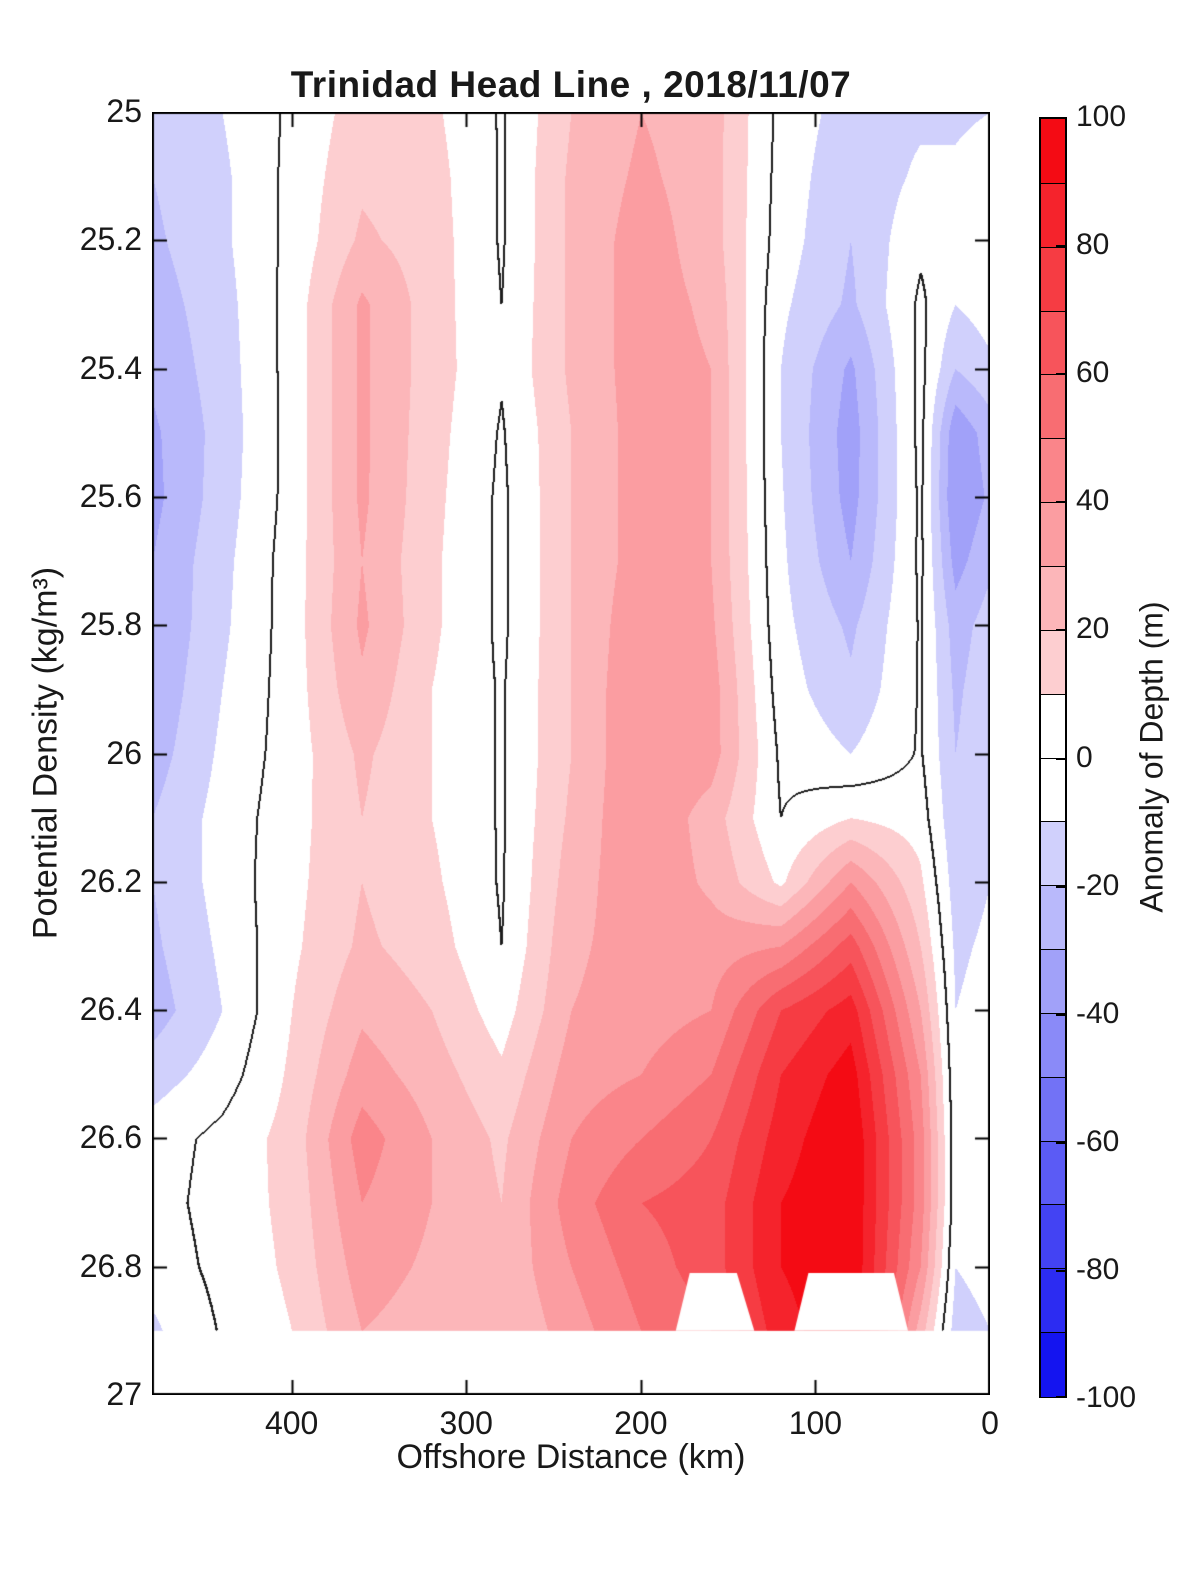 The height and width of the screenshot is (1575, 1200). Describe the element at coordinates (1106, 1397) in the screenshot. I see `colorbar-tick-label: -100` at that location.